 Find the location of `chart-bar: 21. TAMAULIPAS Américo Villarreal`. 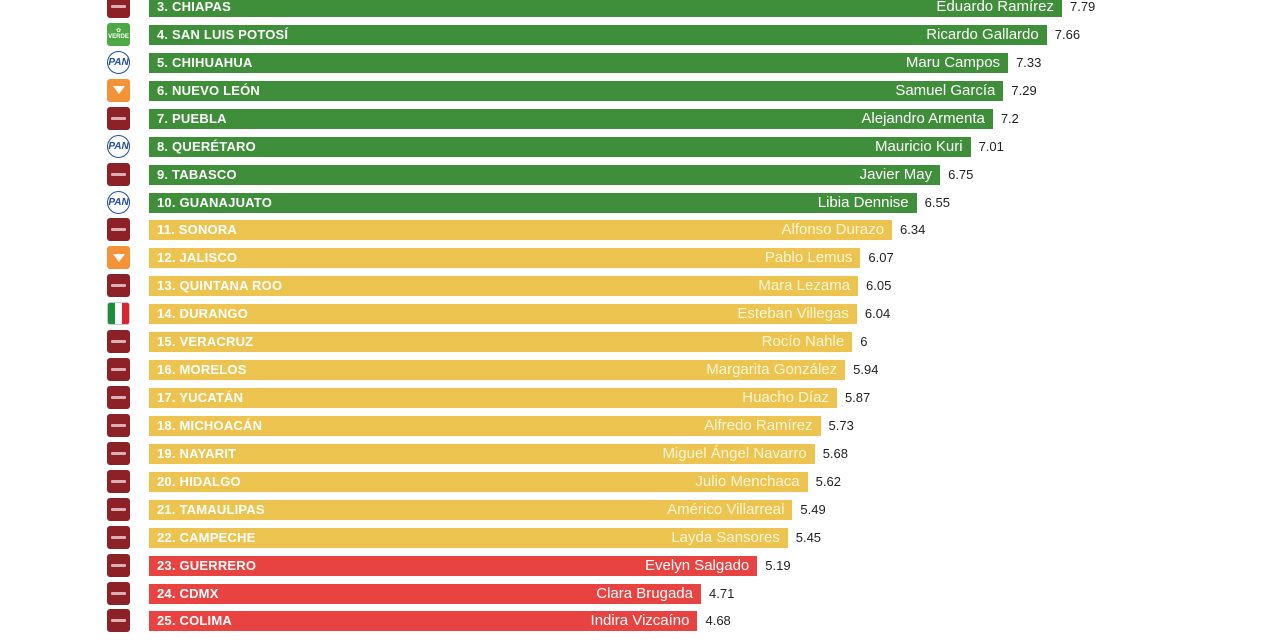

chart-bar: 21. TAMAULIPAS Américo Villarreal is located at coordinates (471, 509).